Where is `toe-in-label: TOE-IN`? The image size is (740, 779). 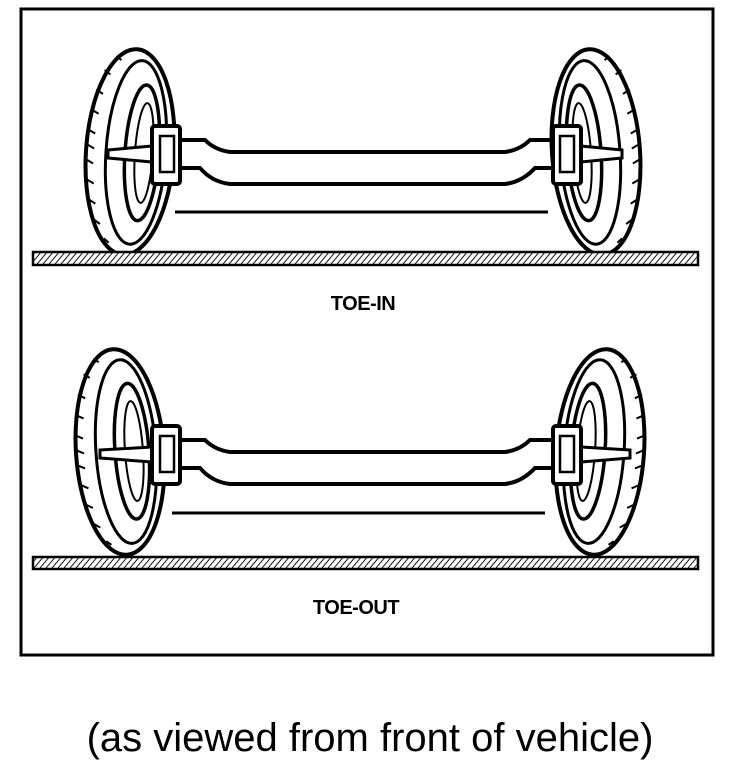
toe-in-label: TOE-IN is located at coordinates (363, 304).